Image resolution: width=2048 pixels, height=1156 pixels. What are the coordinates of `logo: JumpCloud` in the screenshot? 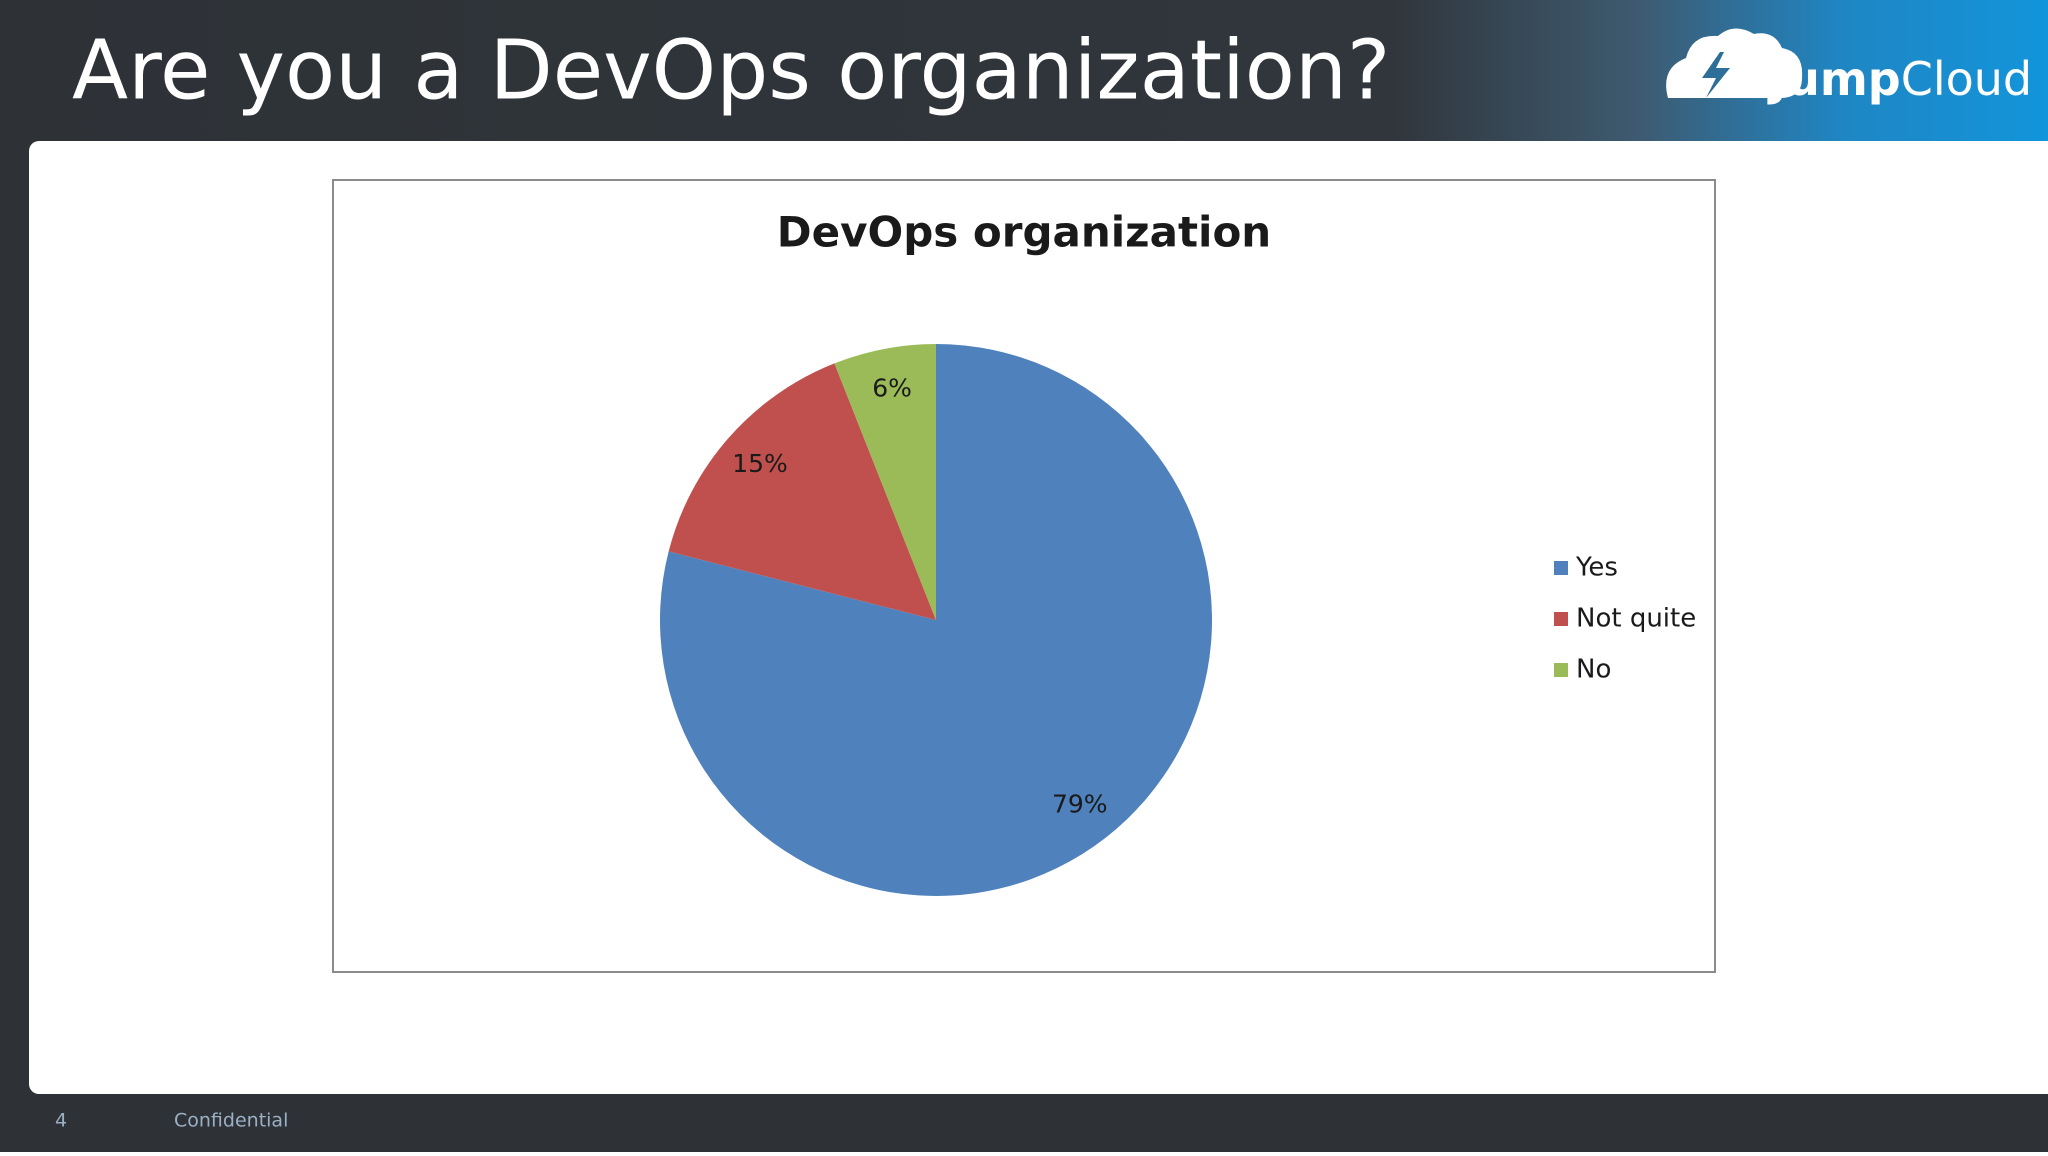 It's located at (1849, 67).